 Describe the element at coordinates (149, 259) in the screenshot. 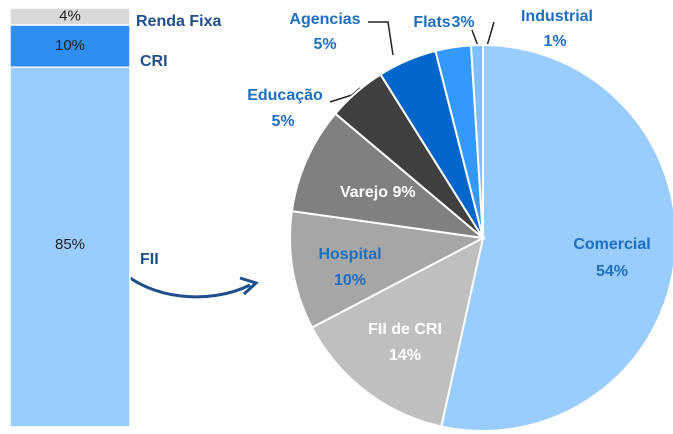

I see `bar-name-label: FII` at that location.